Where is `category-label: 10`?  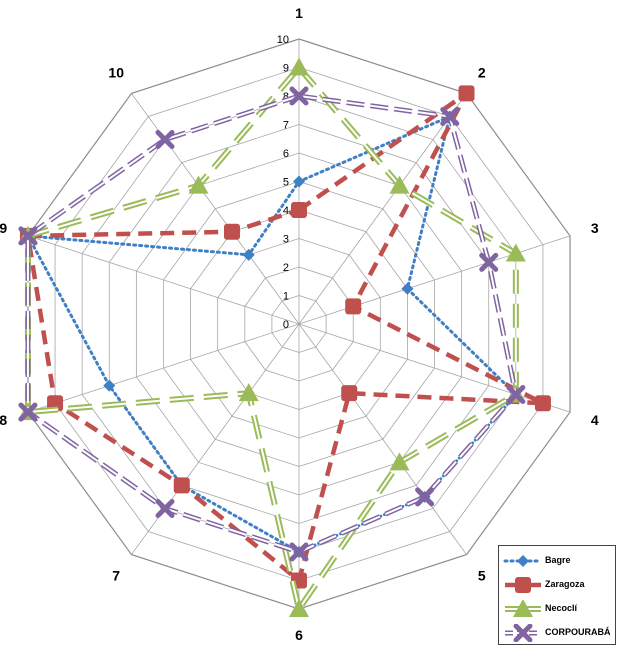 category-label: 10 is located at coordinates (116, 72).